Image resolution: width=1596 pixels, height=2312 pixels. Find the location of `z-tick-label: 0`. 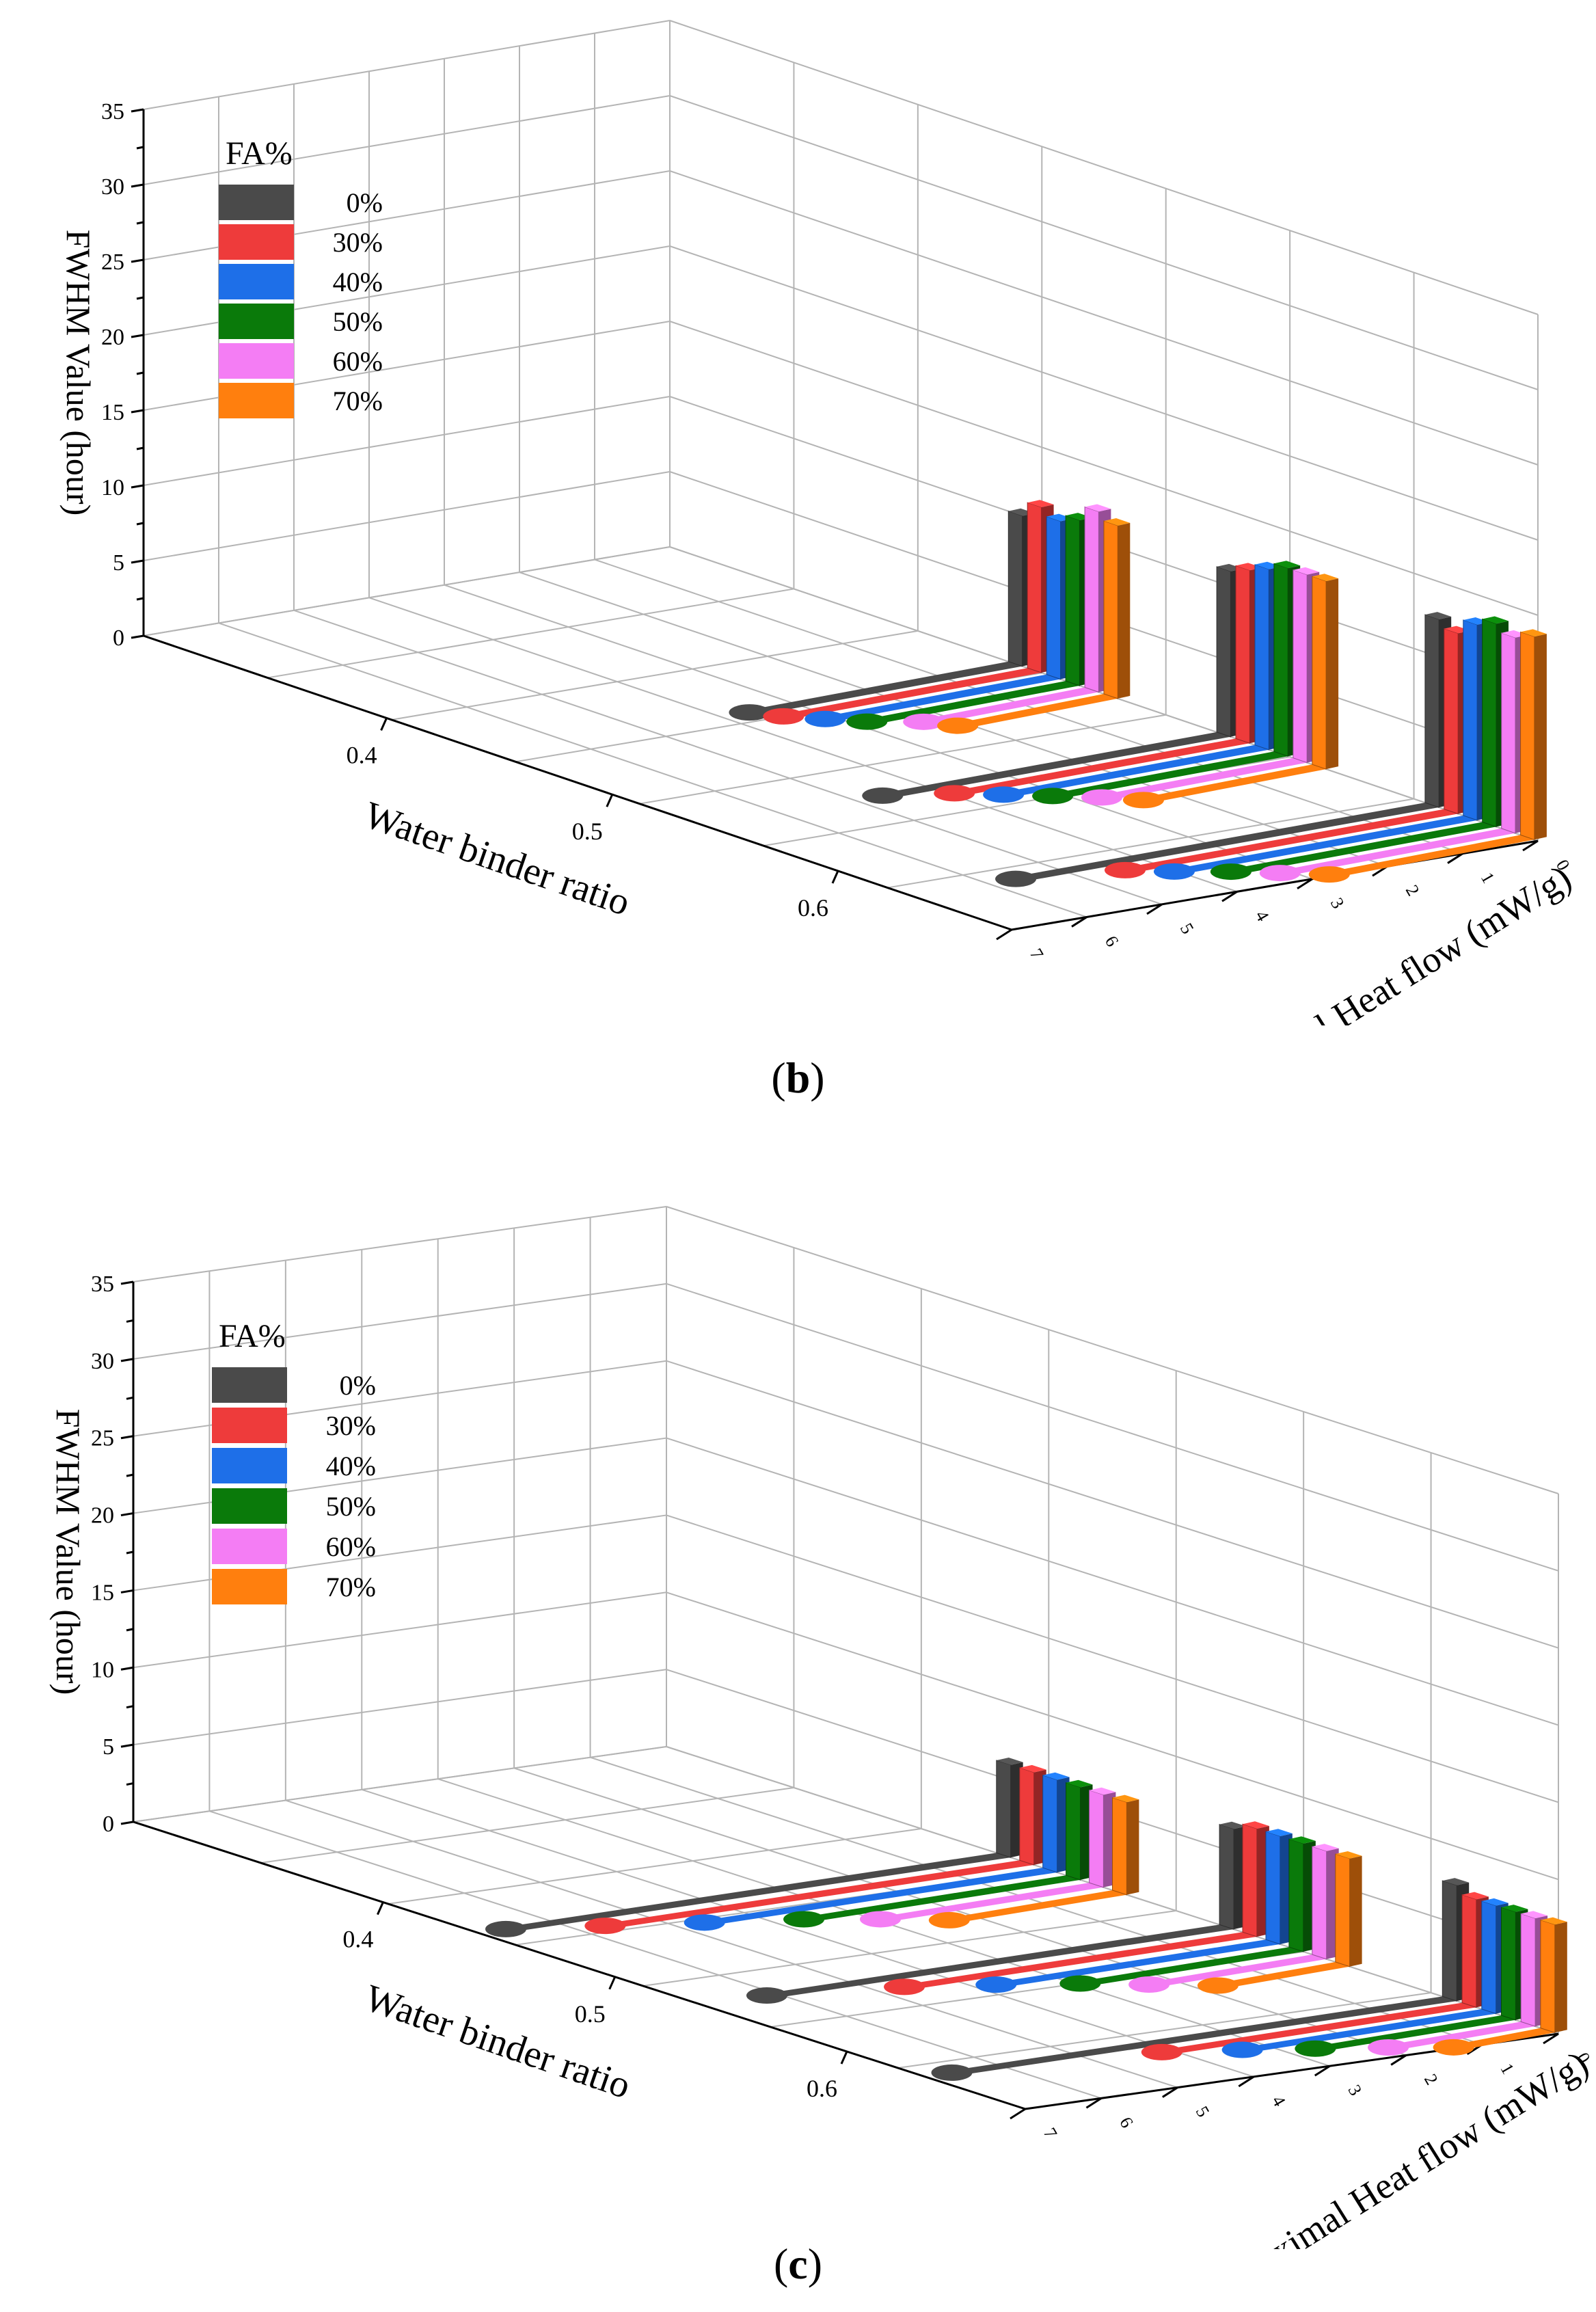

z-tick-label: 0 is located at coordinates (118, 638).